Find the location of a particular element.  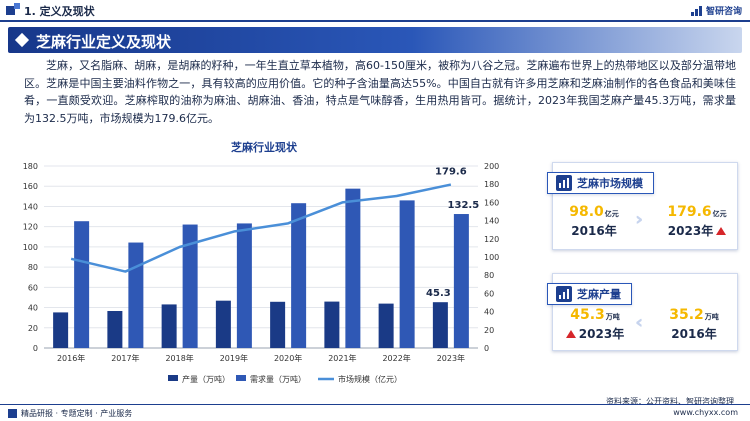

market-stat-2023: 179.6亿元 2023年 is located at coordinates (697, 220).